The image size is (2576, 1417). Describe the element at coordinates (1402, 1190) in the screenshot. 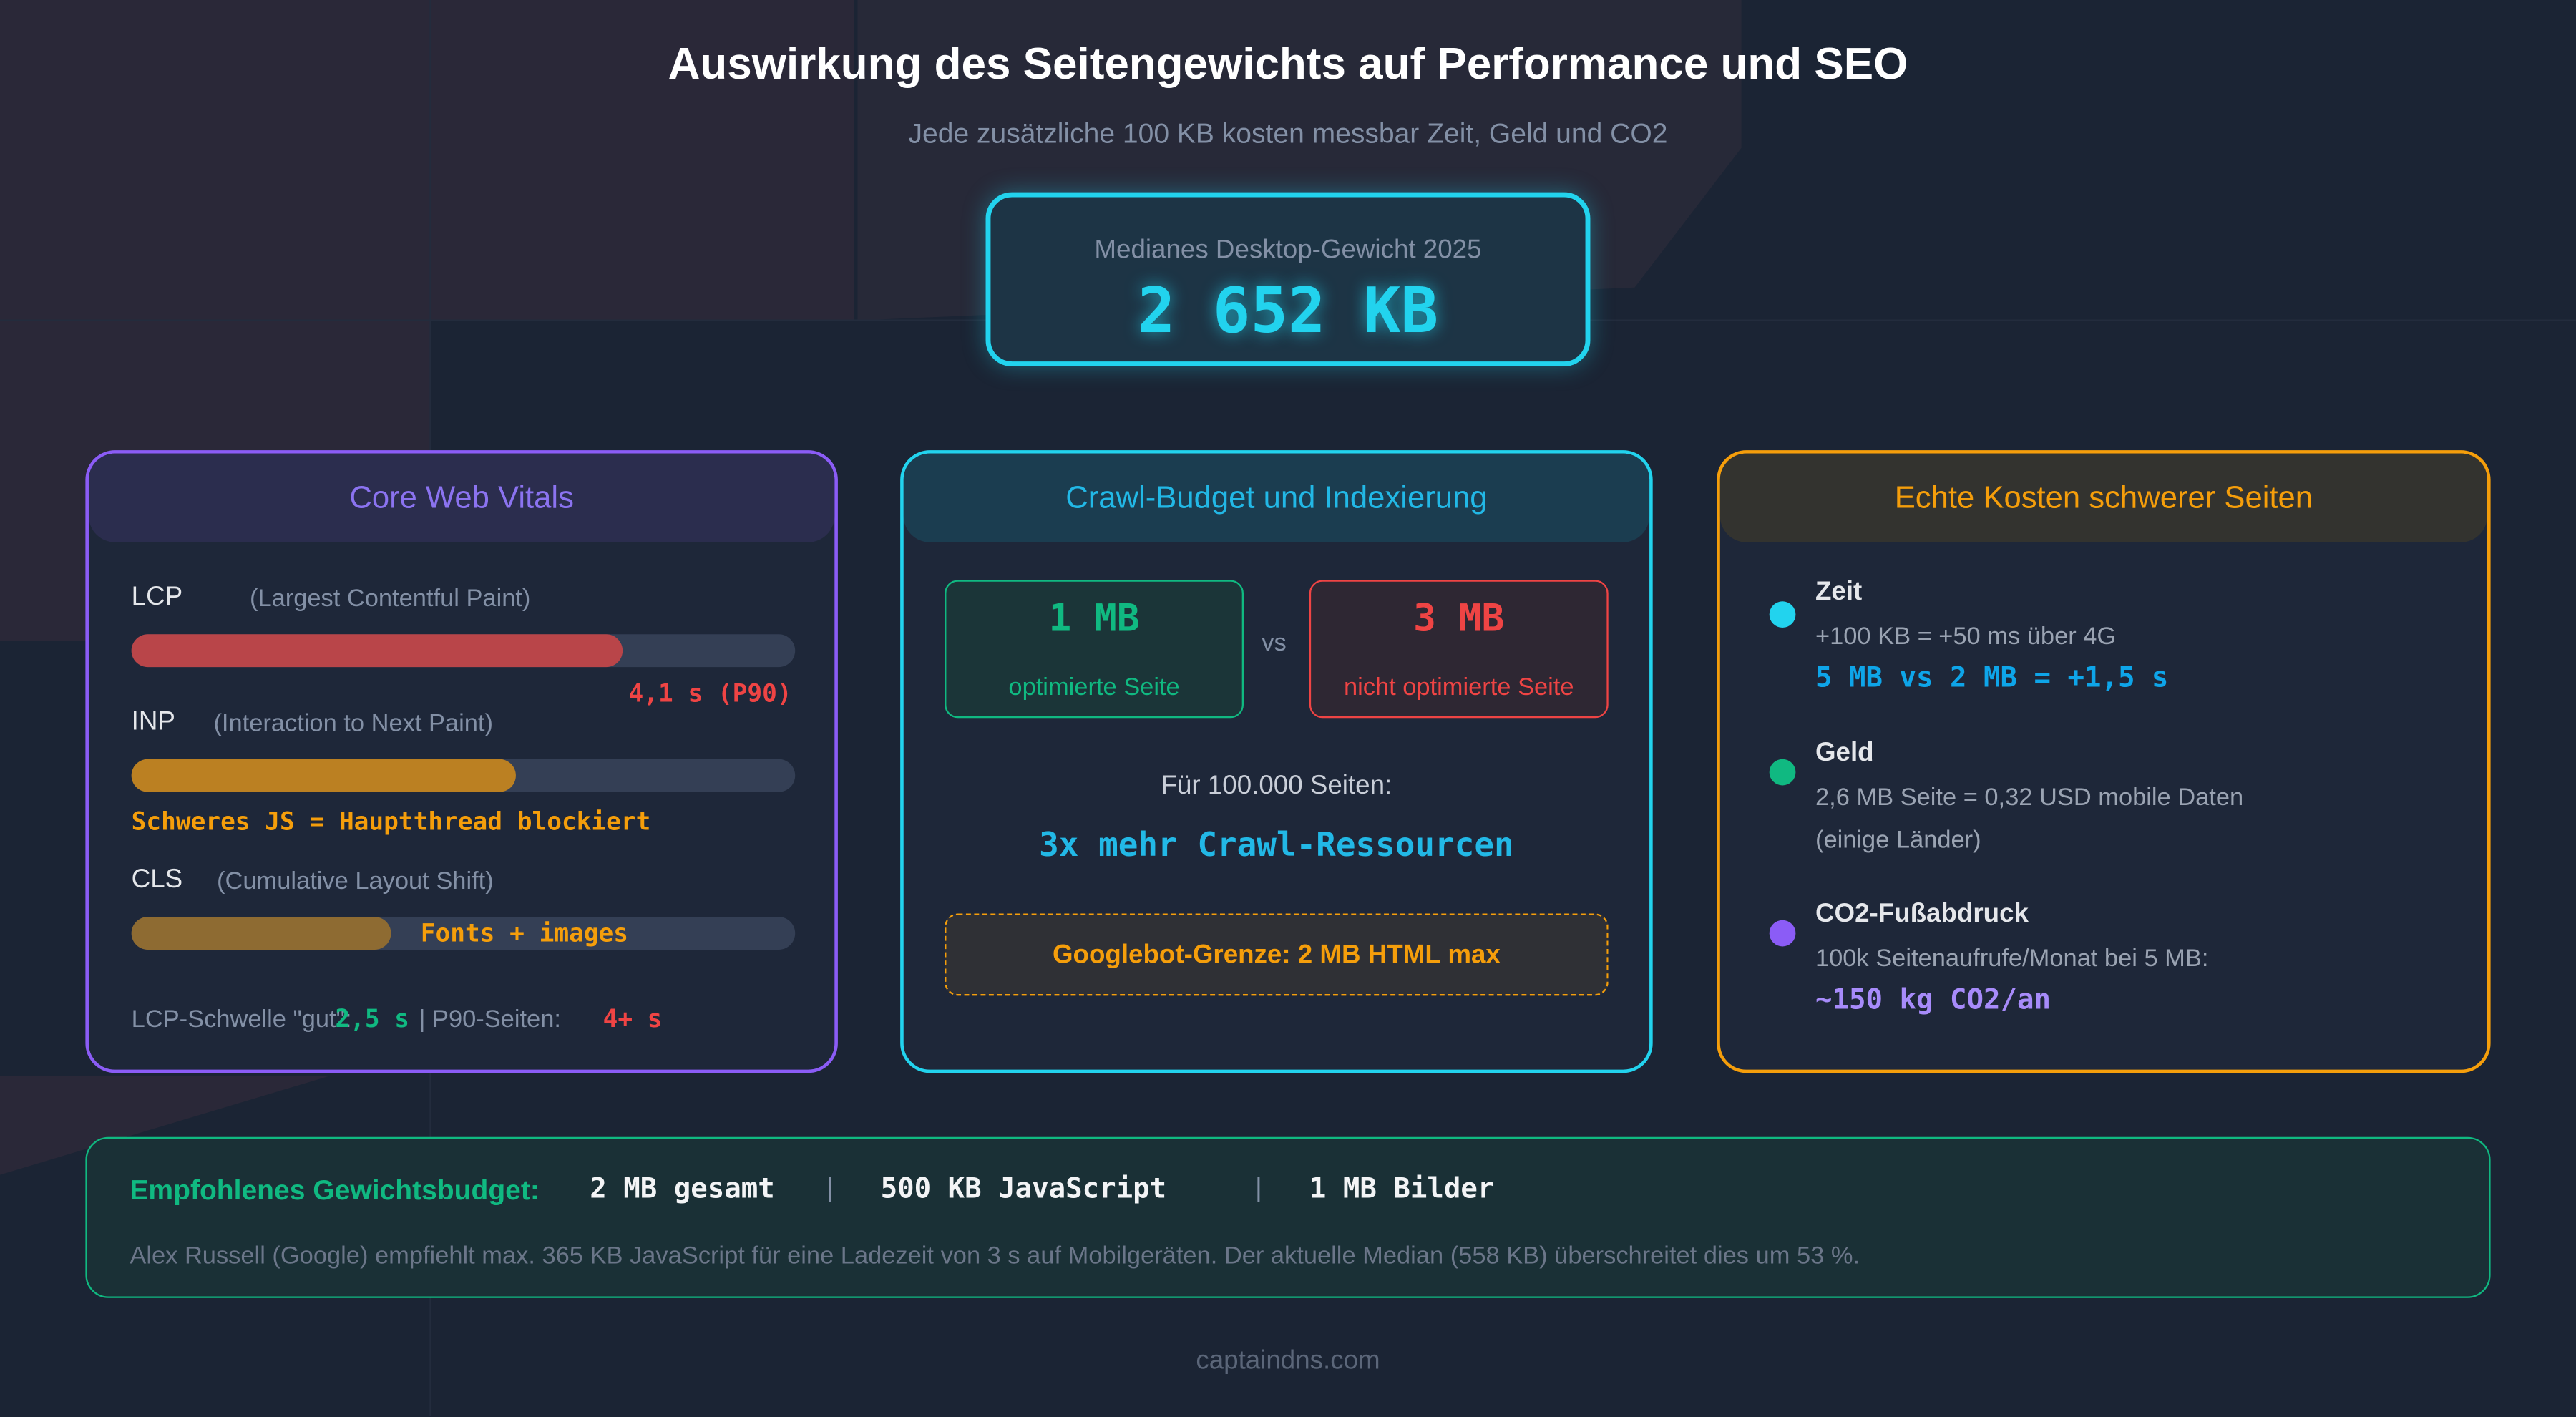

I see `budget-images: 1 MB Bilder` at that location.